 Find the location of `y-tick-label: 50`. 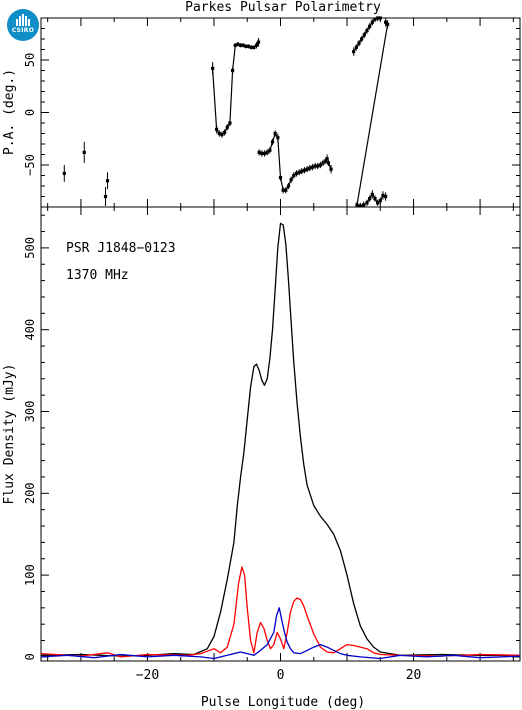

y-tick-label: 50 is located at coordinates (30, 60).